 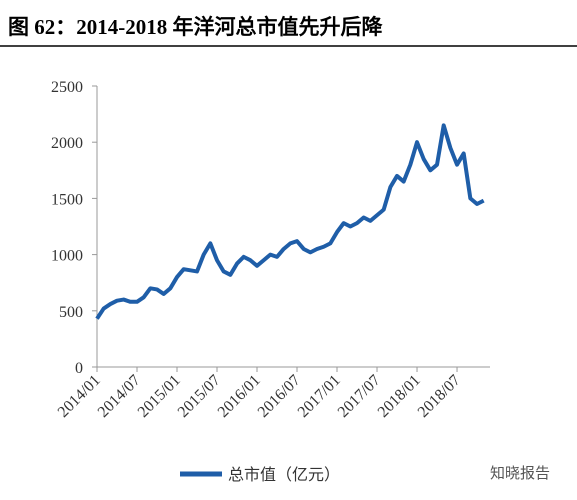 What do you see at coordinates (119, 396) in the screenshot?
I see `x-tick-label: 2014/07` at bounding box center [119, 396].